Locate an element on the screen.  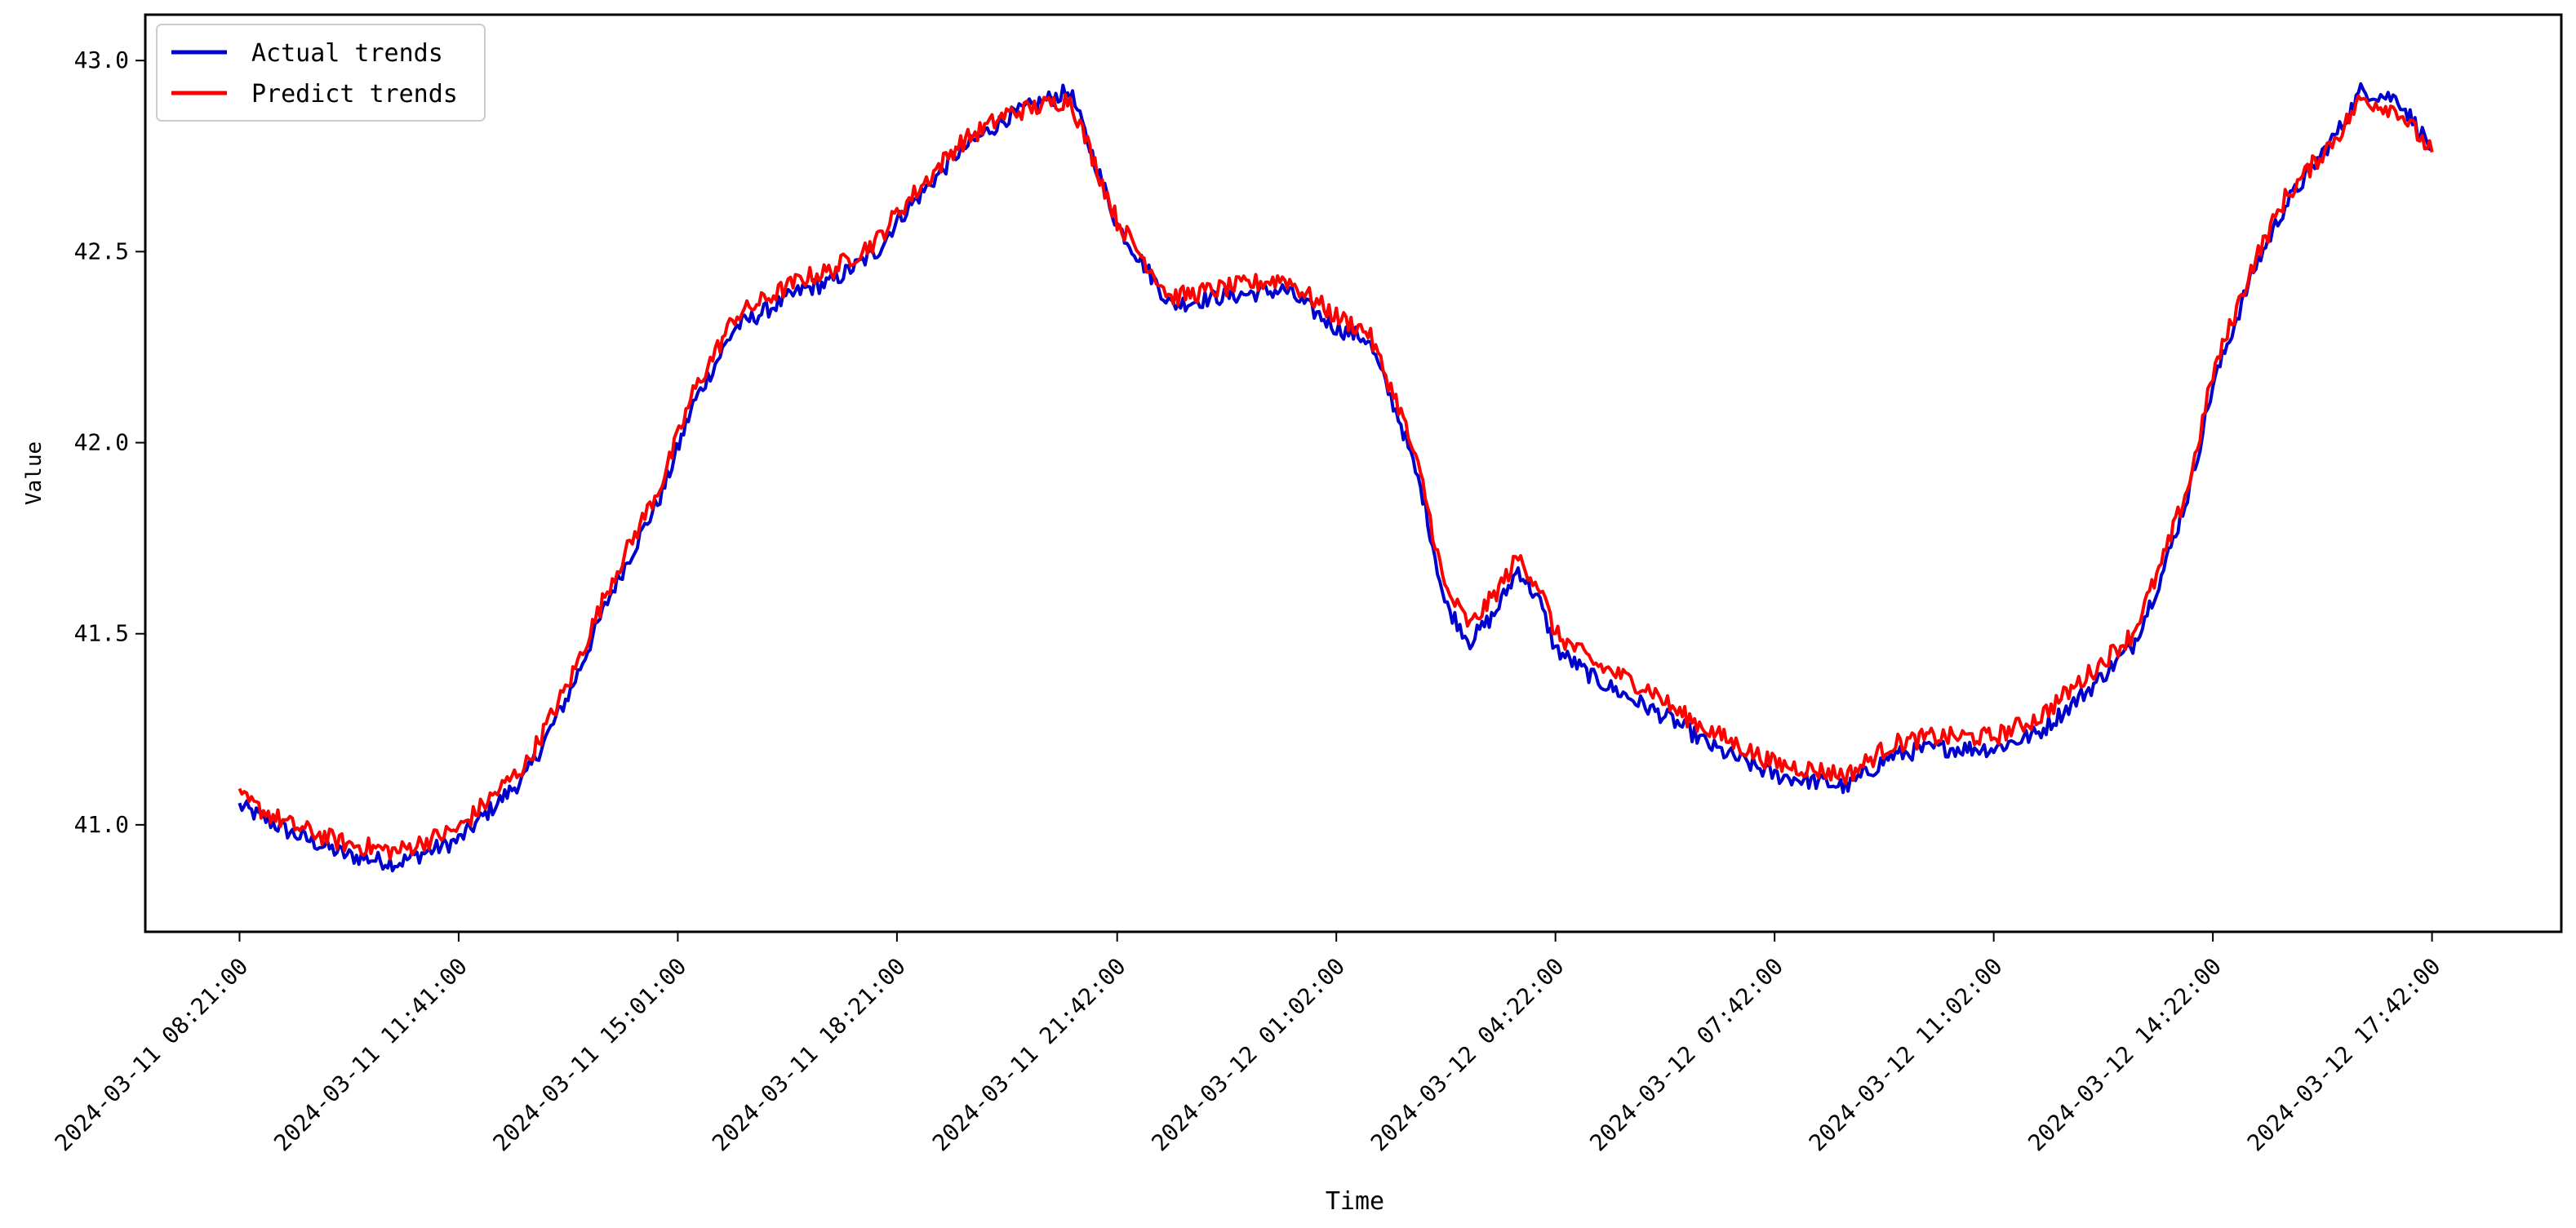
legend-frame is located at coordinates (321, 73).